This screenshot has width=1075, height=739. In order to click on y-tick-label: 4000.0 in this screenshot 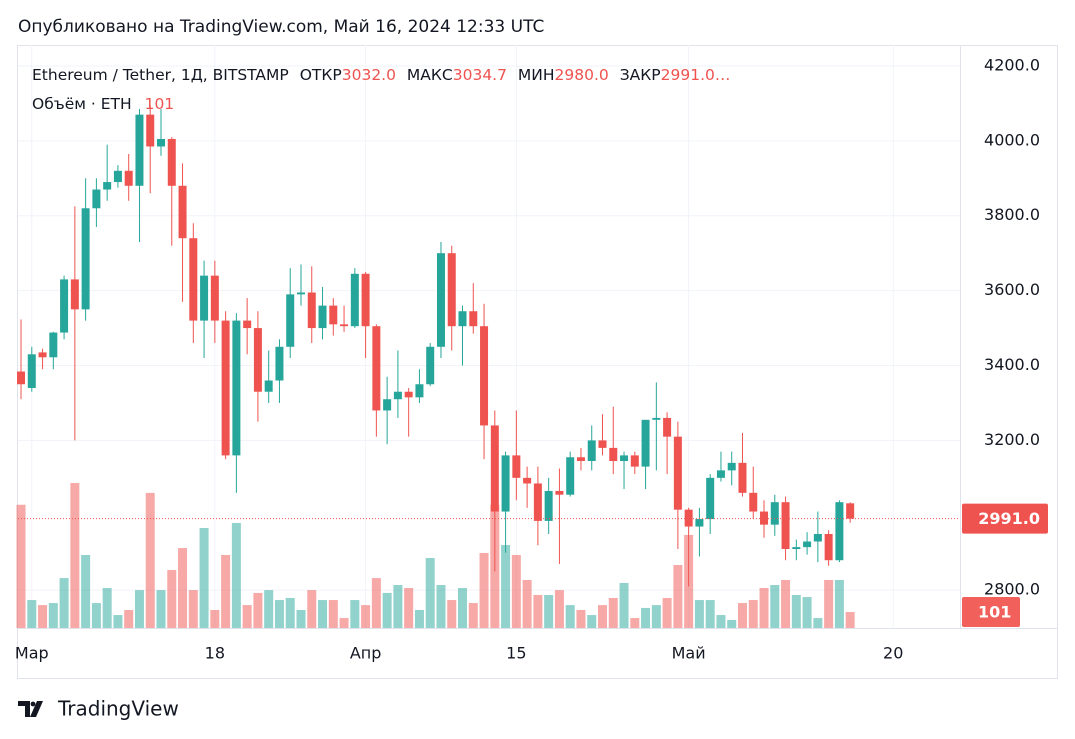, I will do `click(1012, 139)`.